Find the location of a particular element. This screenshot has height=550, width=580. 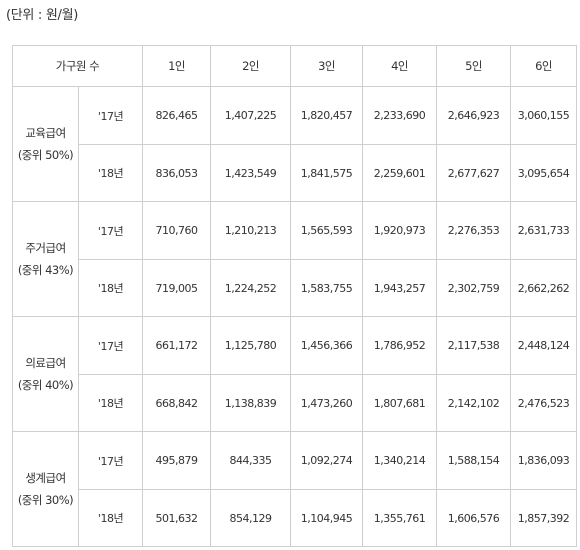

category-cell: 주거급여 (중위 43%) is located at coordinates (45, 259).